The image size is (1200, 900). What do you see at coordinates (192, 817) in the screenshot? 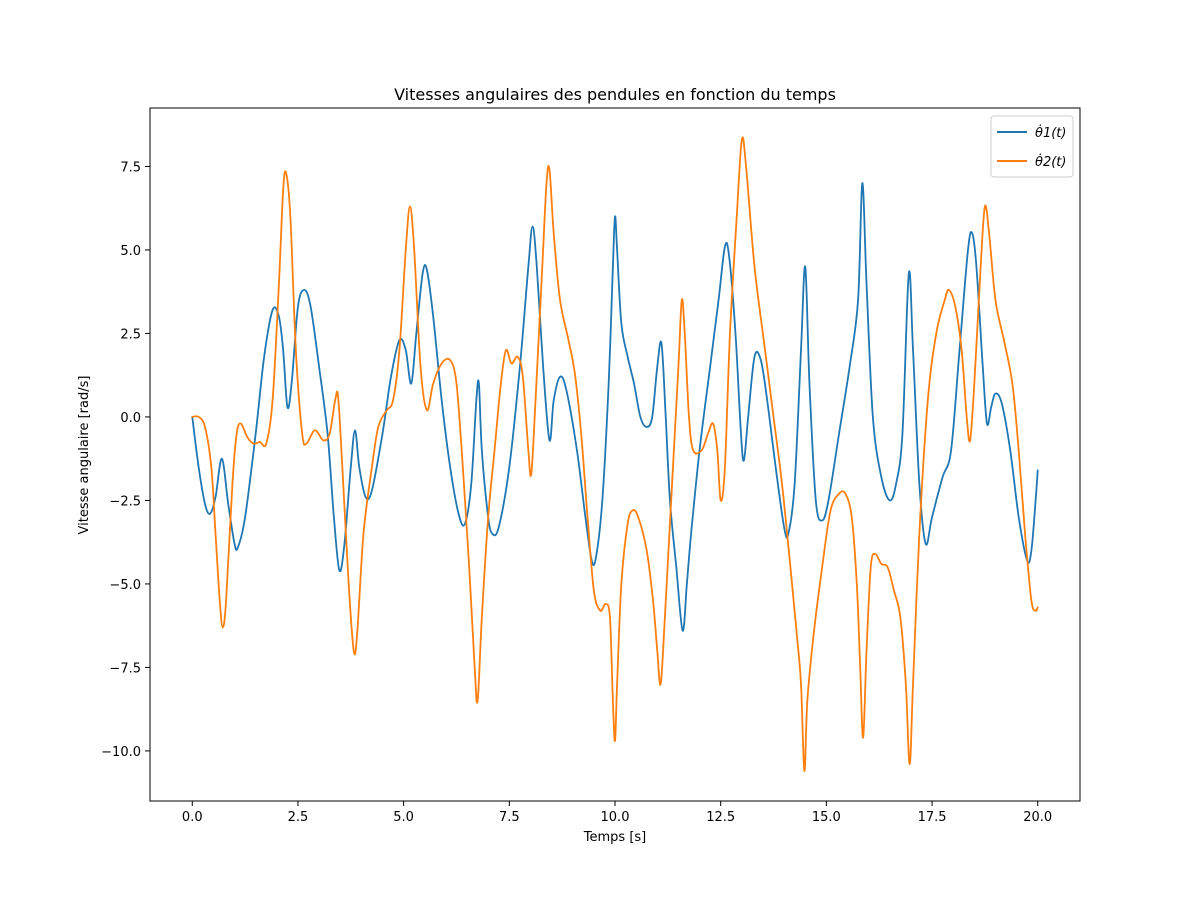
I see `x-tick-label: 0.0` at bounding box center [192, 817].